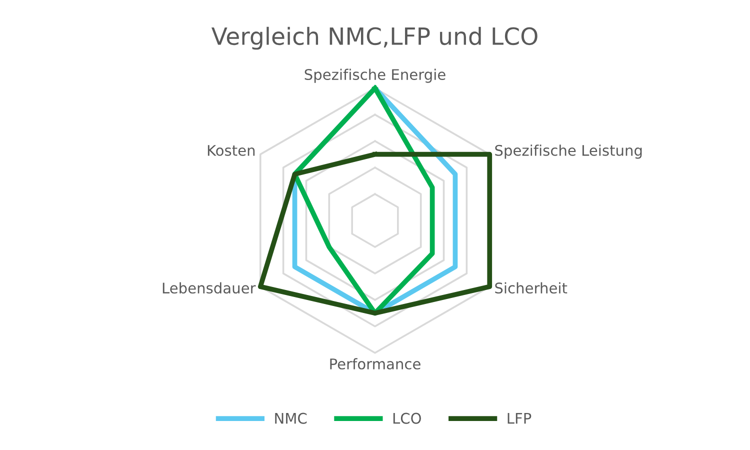  I want to click on chart-title: Vergleich NMC,LFP und LCO, so click(374, 38).